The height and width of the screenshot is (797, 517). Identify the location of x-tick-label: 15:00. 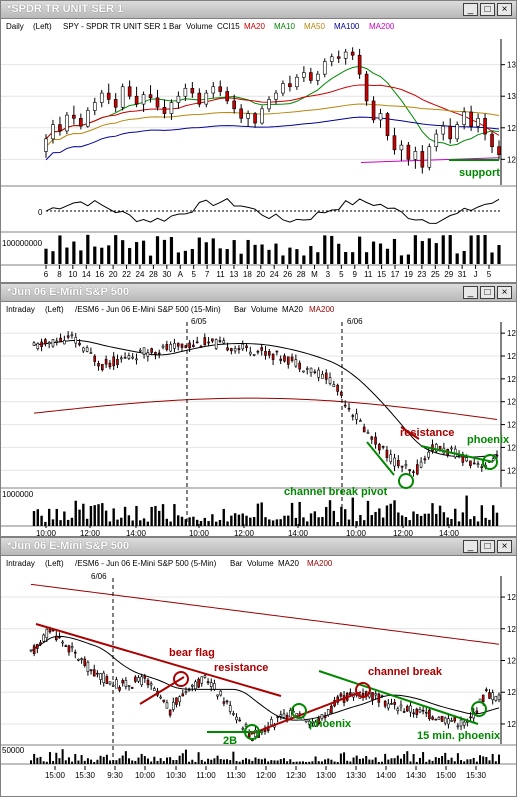
(55, 775).